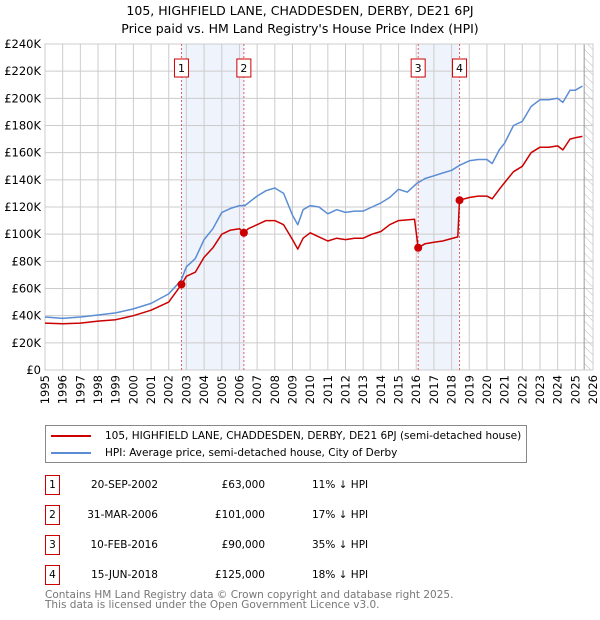 The width and height of the screenshot is (600, 620). I want to click on sale-hpi-diff: 11% ↓ HPI, so click(340, 485).